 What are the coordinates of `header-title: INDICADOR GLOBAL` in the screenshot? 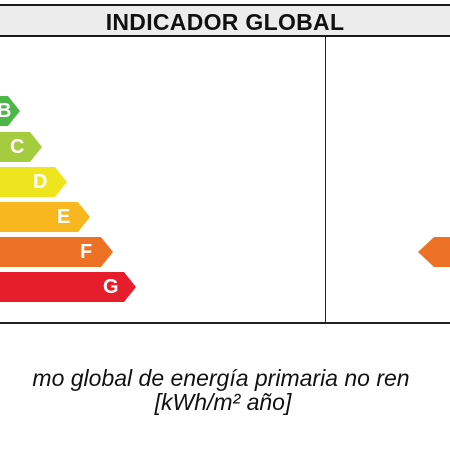 It's located at (225, 22).